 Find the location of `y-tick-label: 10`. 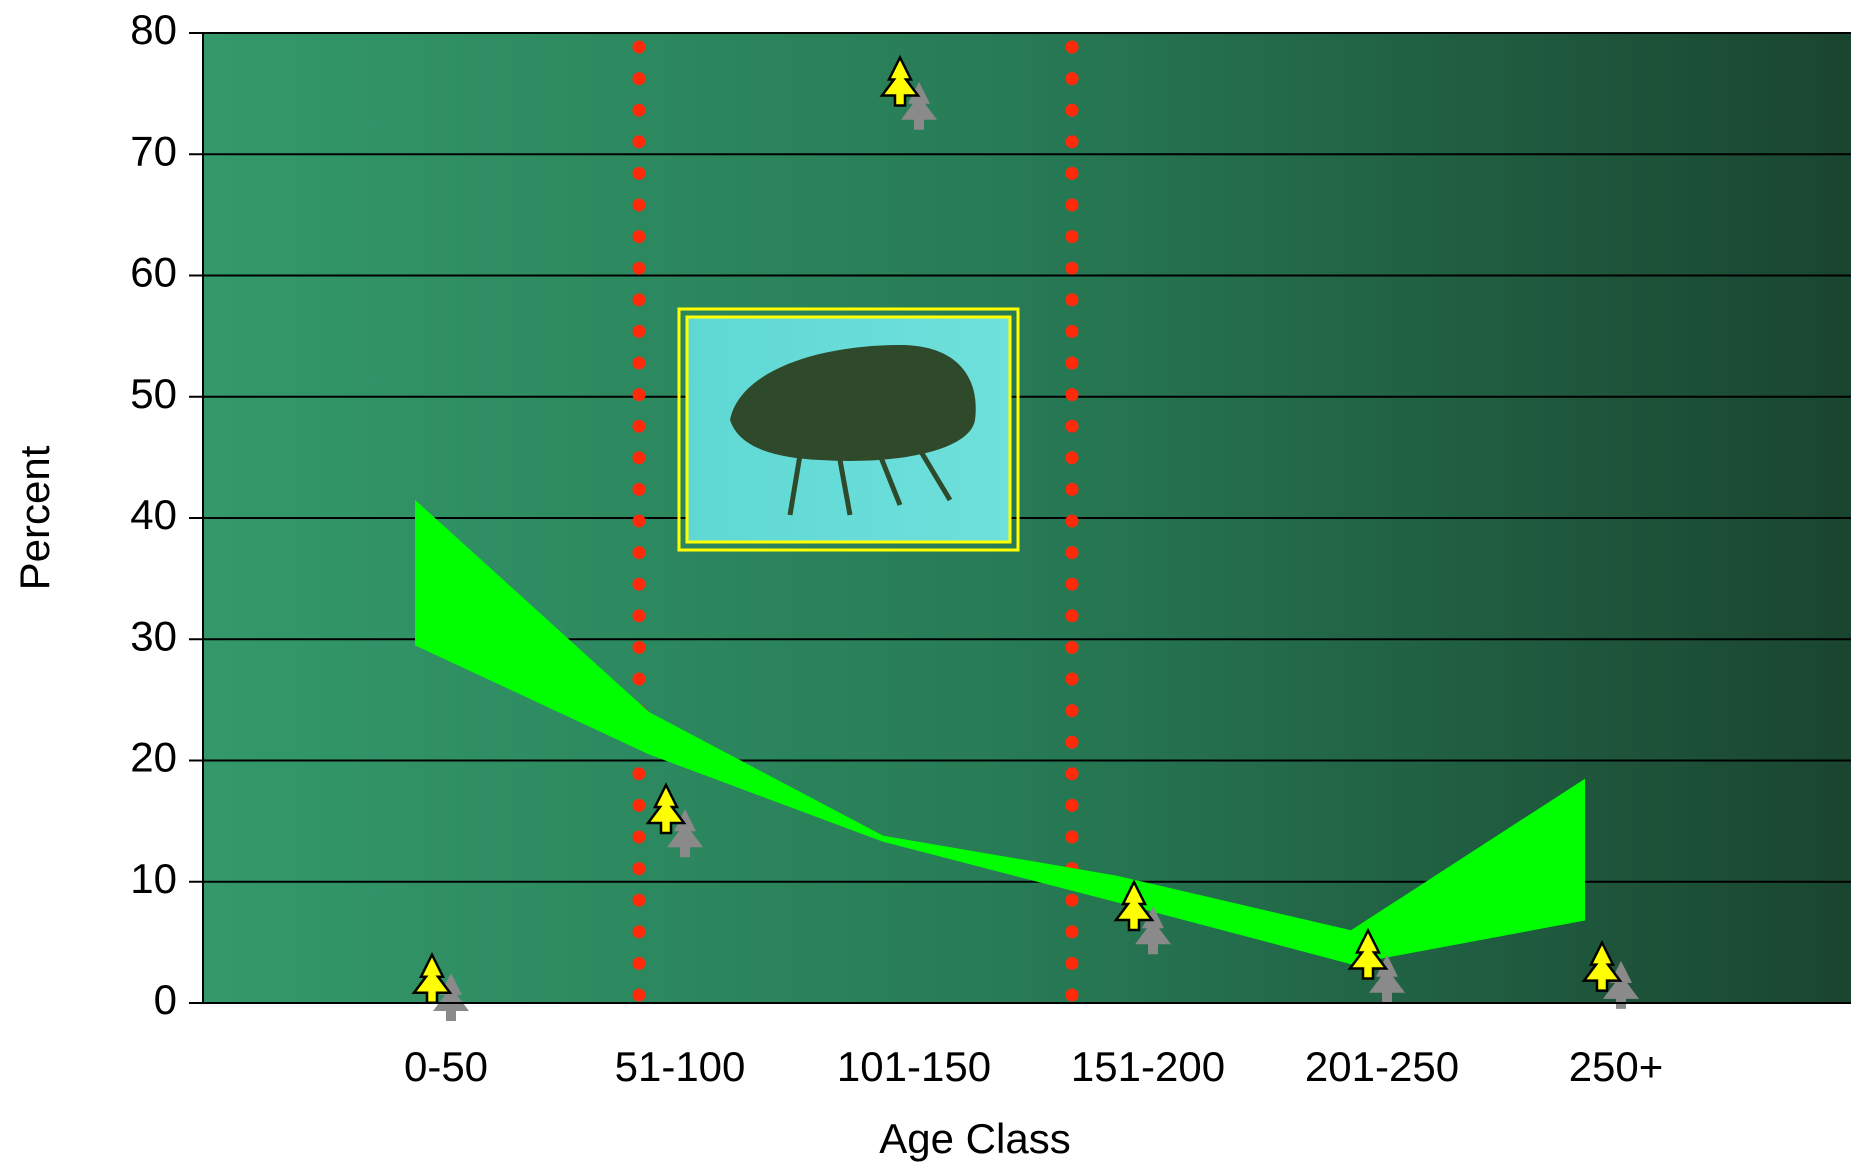

y-tick-label: 10 is located at coordinates (153, 878).